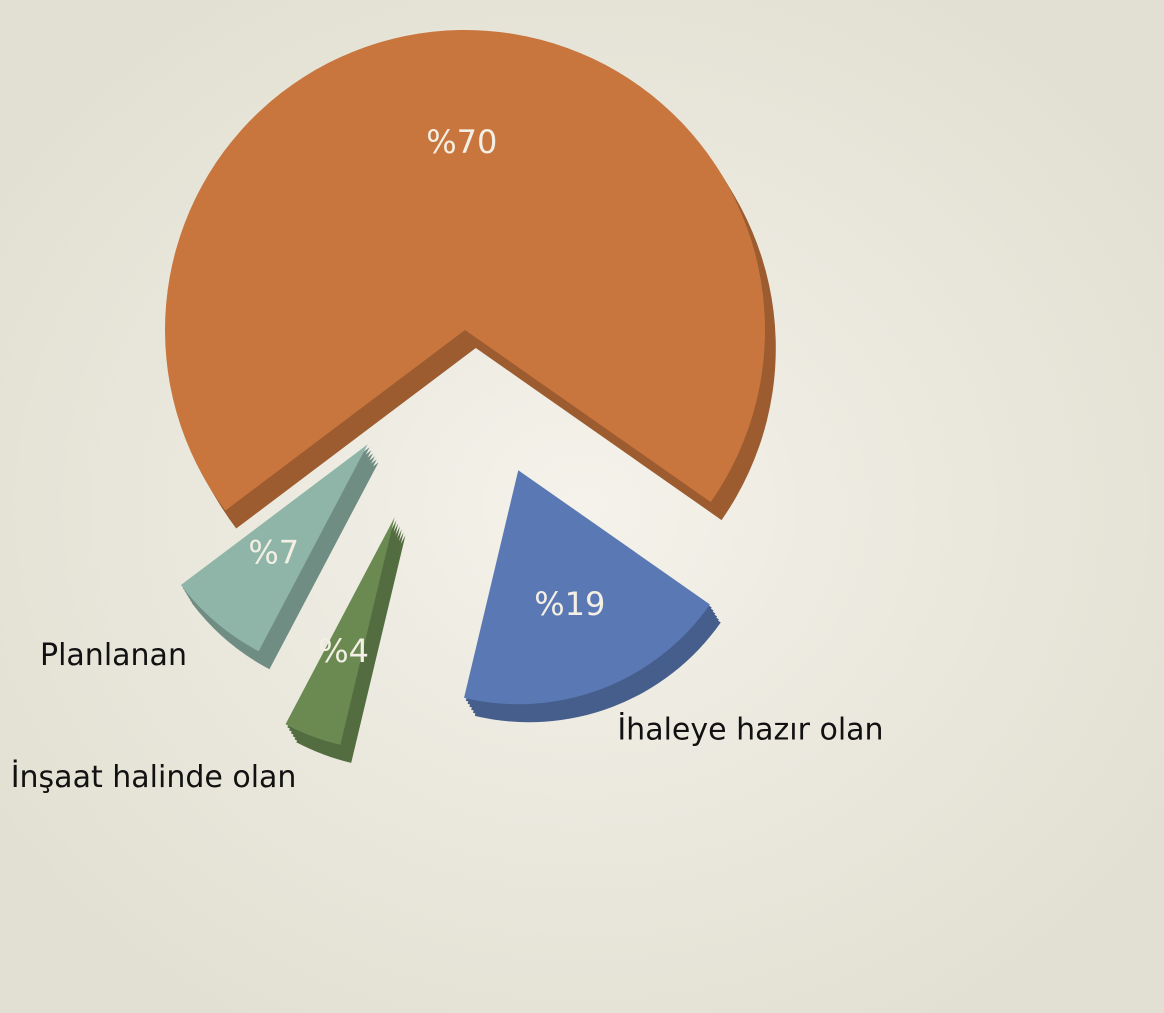 This screenshot has height=1013, width=1164. Describe the element at coordinates (273, 553) in the screenshot. I see `value-label: %7` at that location.